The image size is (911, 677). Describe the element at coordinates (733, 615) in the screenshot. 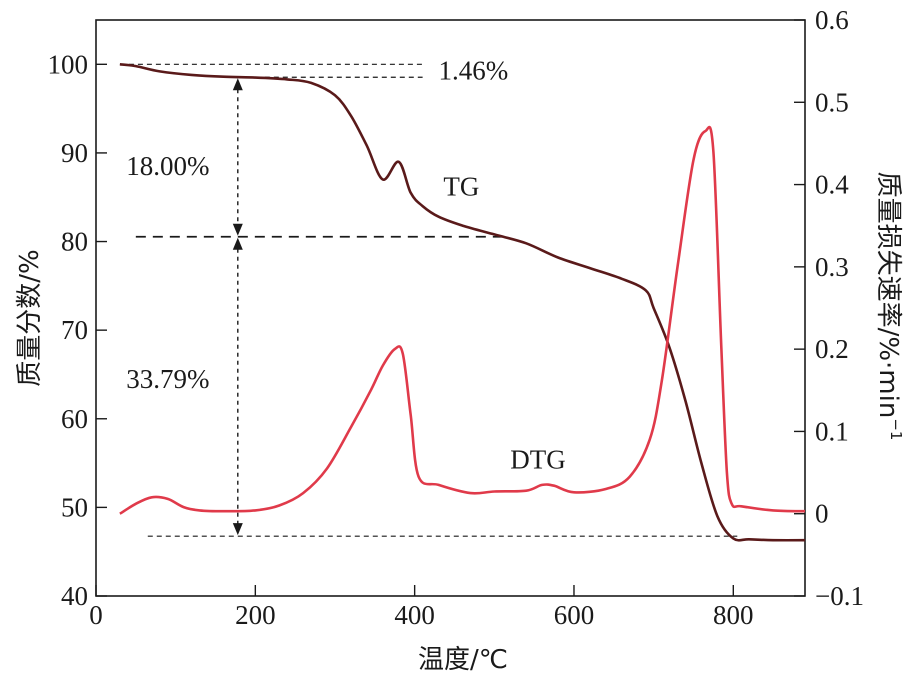

I see `x-tick-label: 800` at that location.